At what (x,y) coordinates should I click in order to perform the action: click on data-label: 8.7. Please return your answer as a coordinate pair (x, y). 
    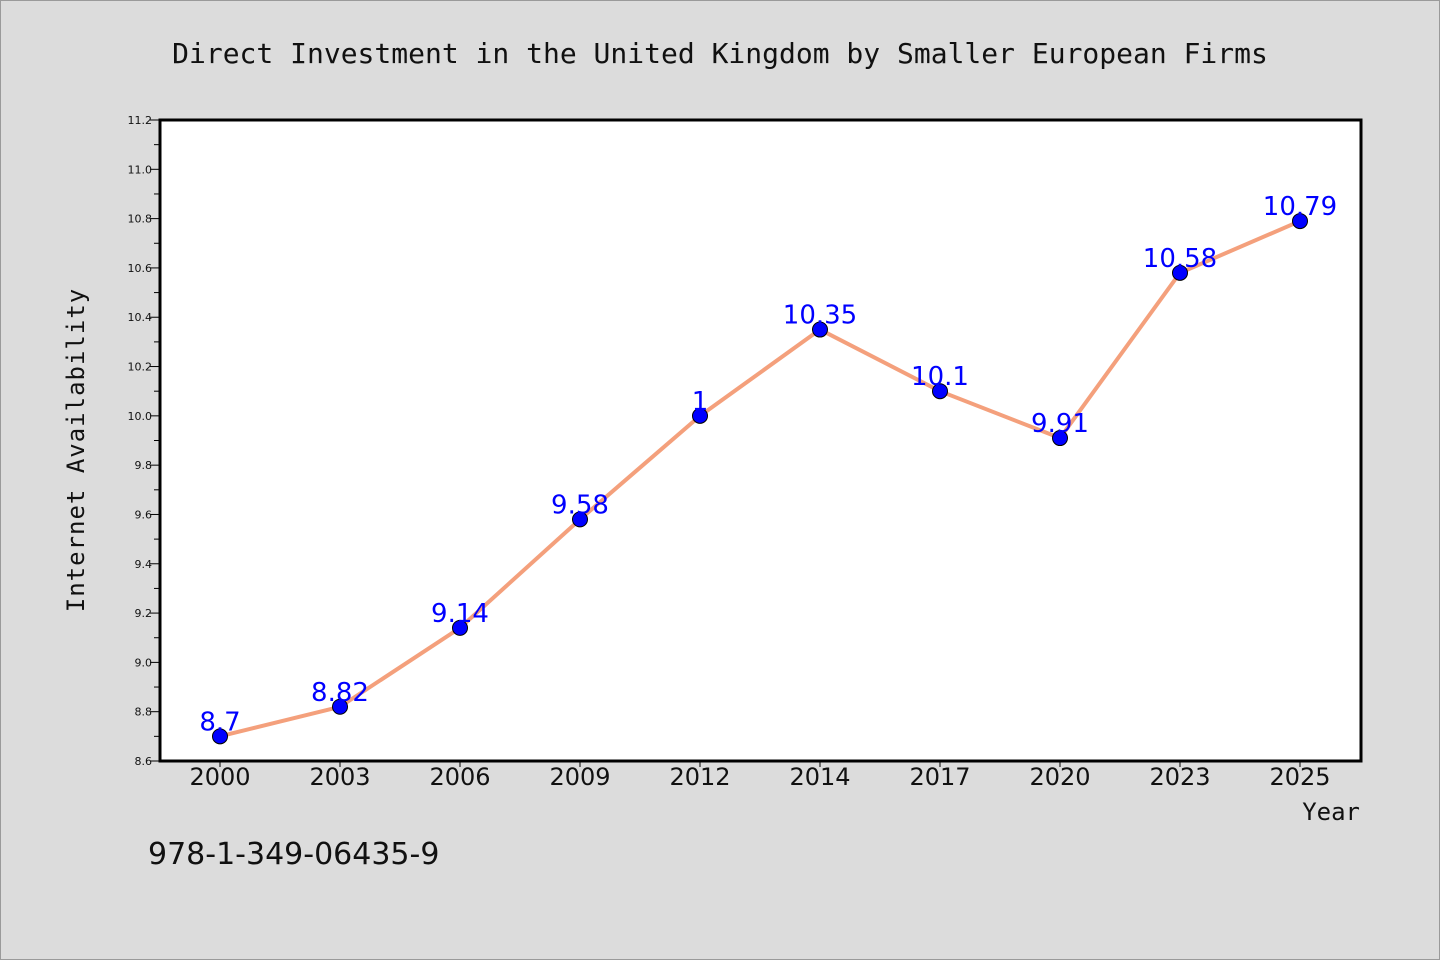
    Looking at the image, I should click on (219, 722).